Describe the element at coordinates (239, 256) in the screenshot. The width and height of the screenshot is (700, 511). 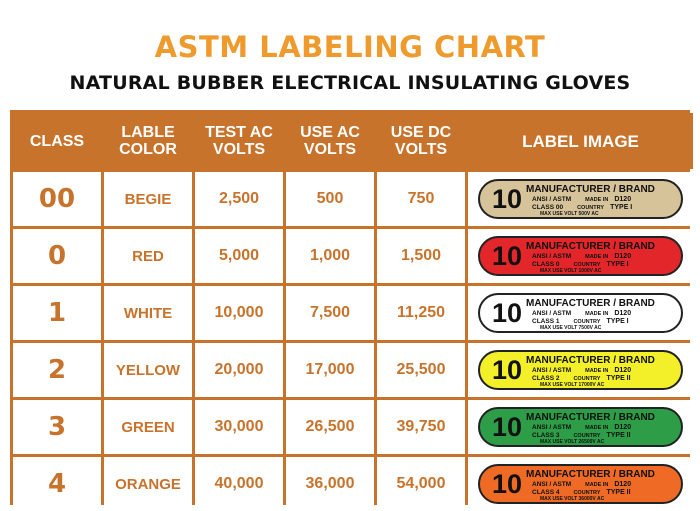
I see `test-ac-volts-value: 5,000` at that location.